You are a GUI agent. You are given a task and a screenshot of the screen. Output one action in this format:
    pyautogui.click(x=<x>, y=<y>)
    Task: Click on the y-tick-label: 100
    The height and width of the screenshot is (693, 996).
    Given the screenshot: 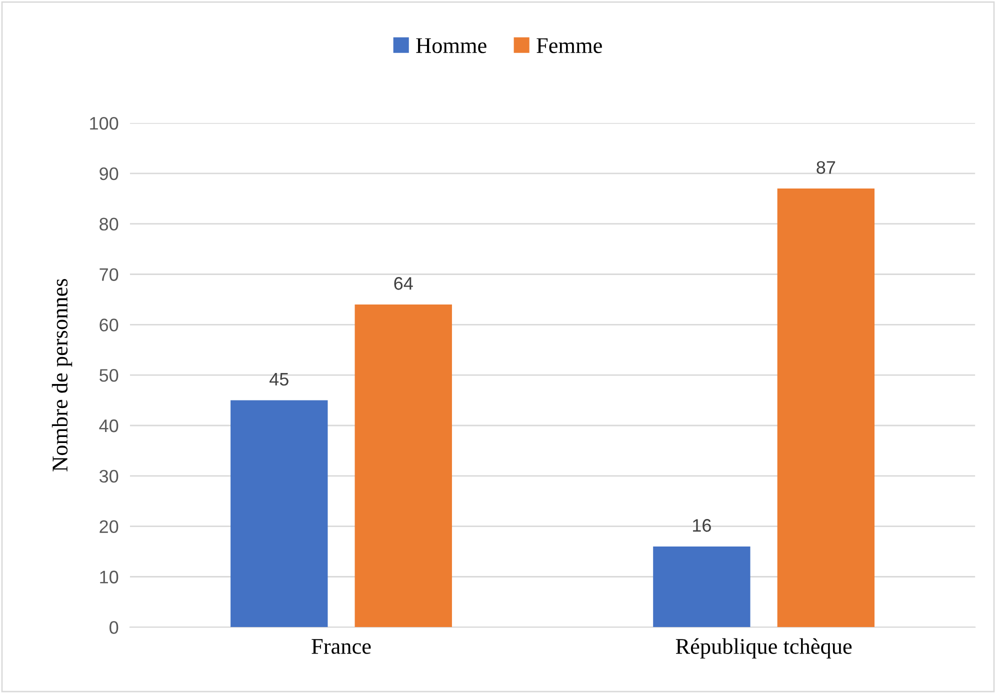 What is the action you would take?
    pyautogui.click(x=104, y=123)
    